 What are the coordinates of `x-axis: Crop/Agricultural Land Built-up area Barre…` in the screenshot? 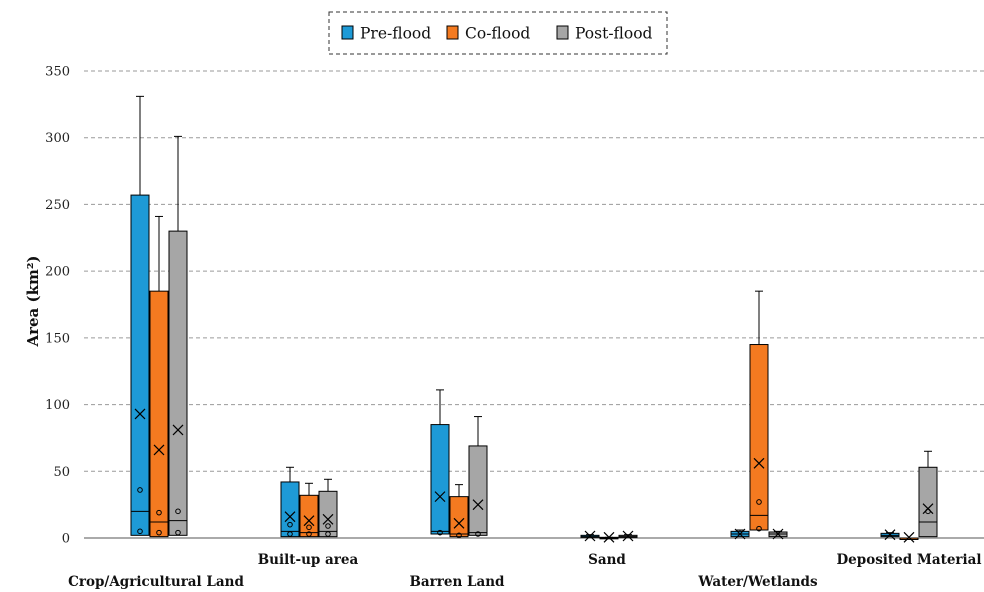 It's located at (524, 571).